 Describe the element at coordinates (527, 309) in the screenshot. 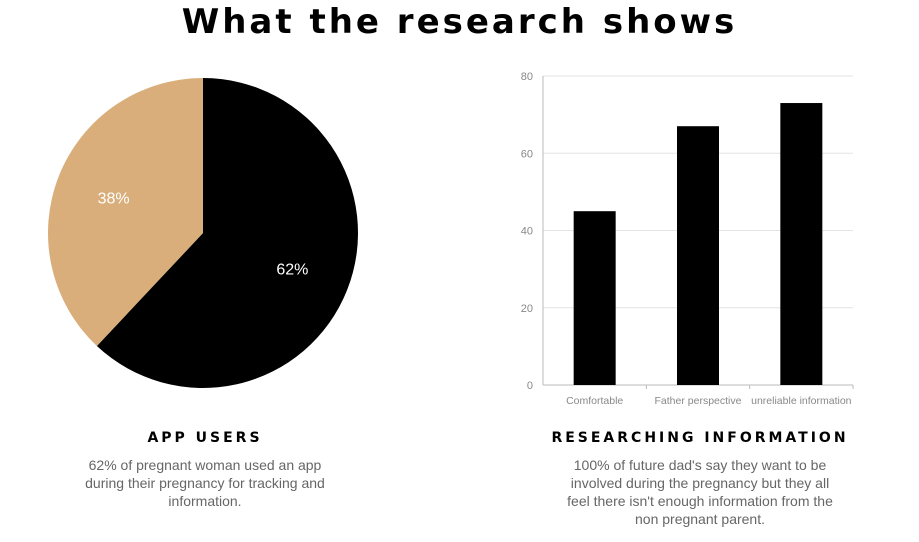

I see `y-tick-label: 20` at that location.